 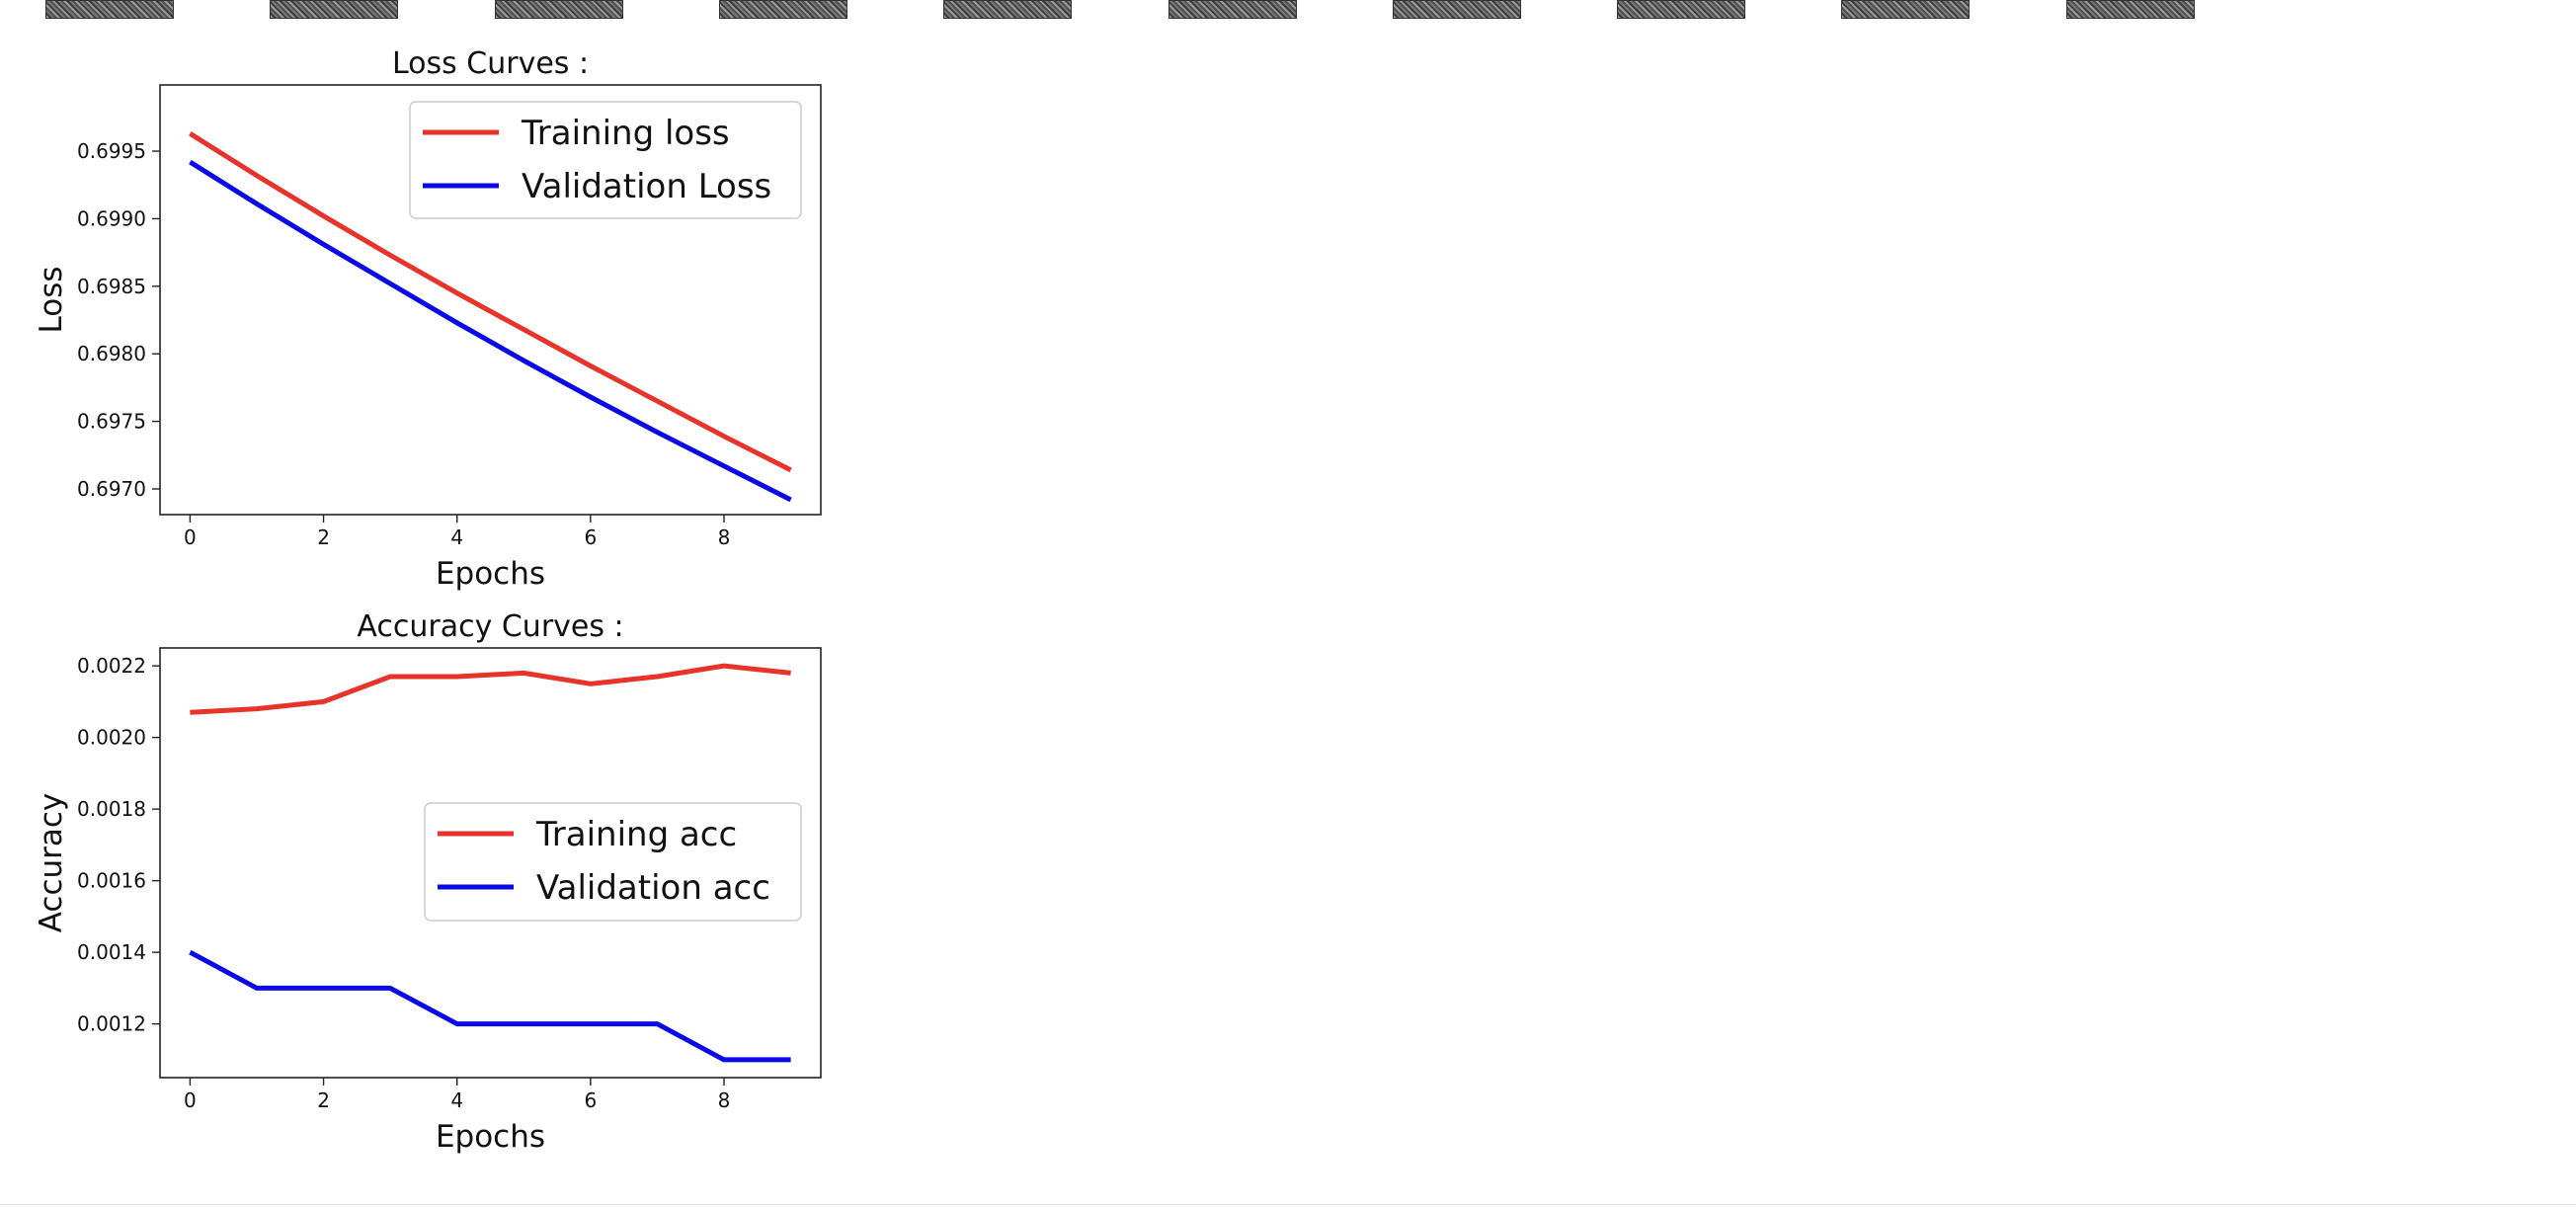 What do you see at coordinates (111, 218) in the screenshot?
I see `y-tick-label: 0.6990` at bounding box center [111, 218].